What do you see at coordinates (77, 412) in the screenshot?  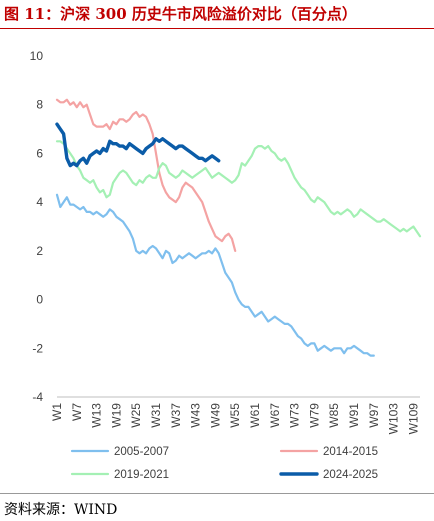 I see `x-tick-label: W7` at bounding box center [77, 412].